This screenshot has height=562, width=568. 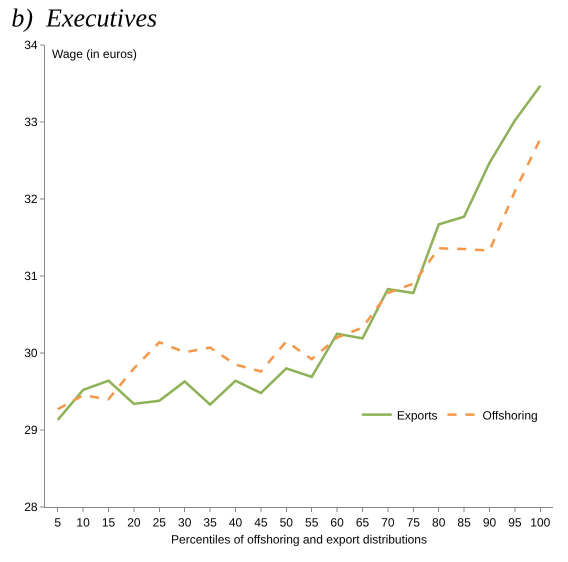 What do you see at coordinates (439, 522) in the screenshot?
I see `x-tick-label: 80` at bounding box center [439, 522].